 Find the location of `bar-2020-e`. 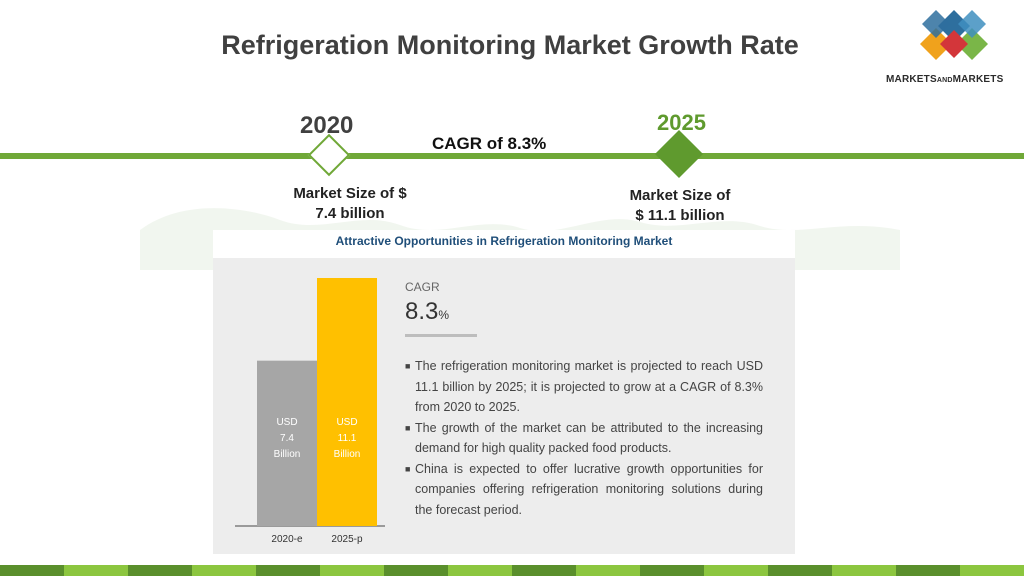

bar-2020-e is located at coordinates (287, 443).